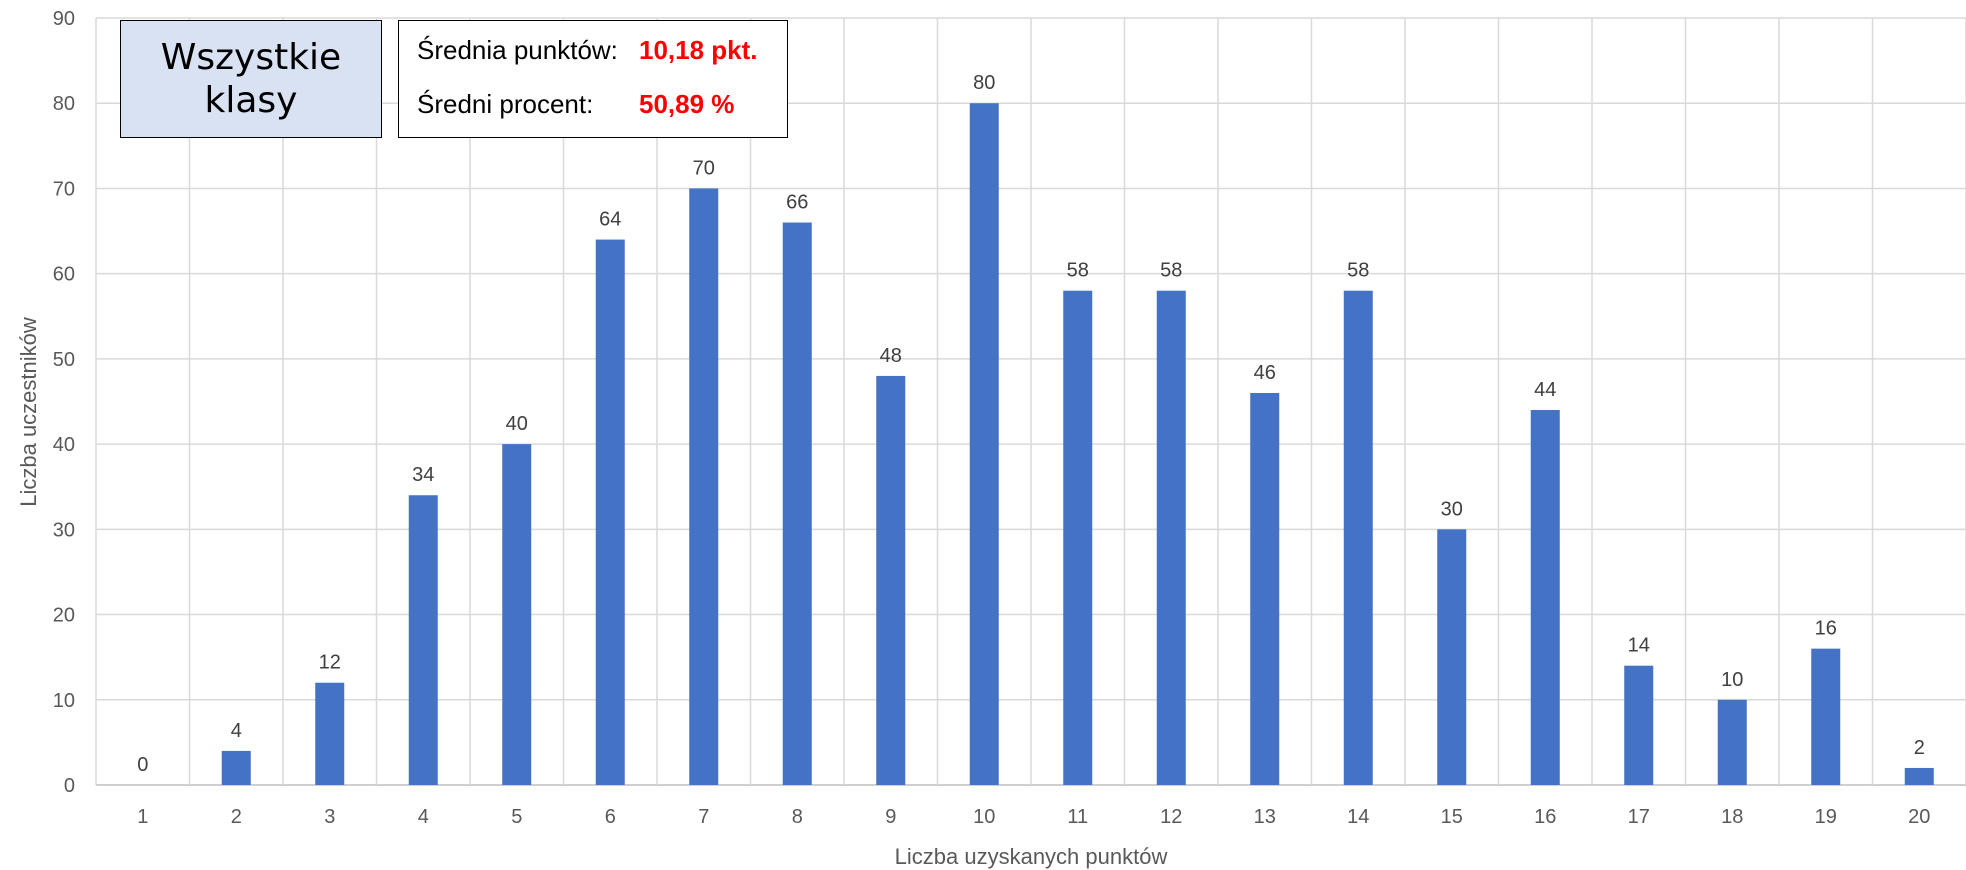  Describe the element at coordinates (64, 19) in the screenshot. I see `y-tick-label: 90` at that location.